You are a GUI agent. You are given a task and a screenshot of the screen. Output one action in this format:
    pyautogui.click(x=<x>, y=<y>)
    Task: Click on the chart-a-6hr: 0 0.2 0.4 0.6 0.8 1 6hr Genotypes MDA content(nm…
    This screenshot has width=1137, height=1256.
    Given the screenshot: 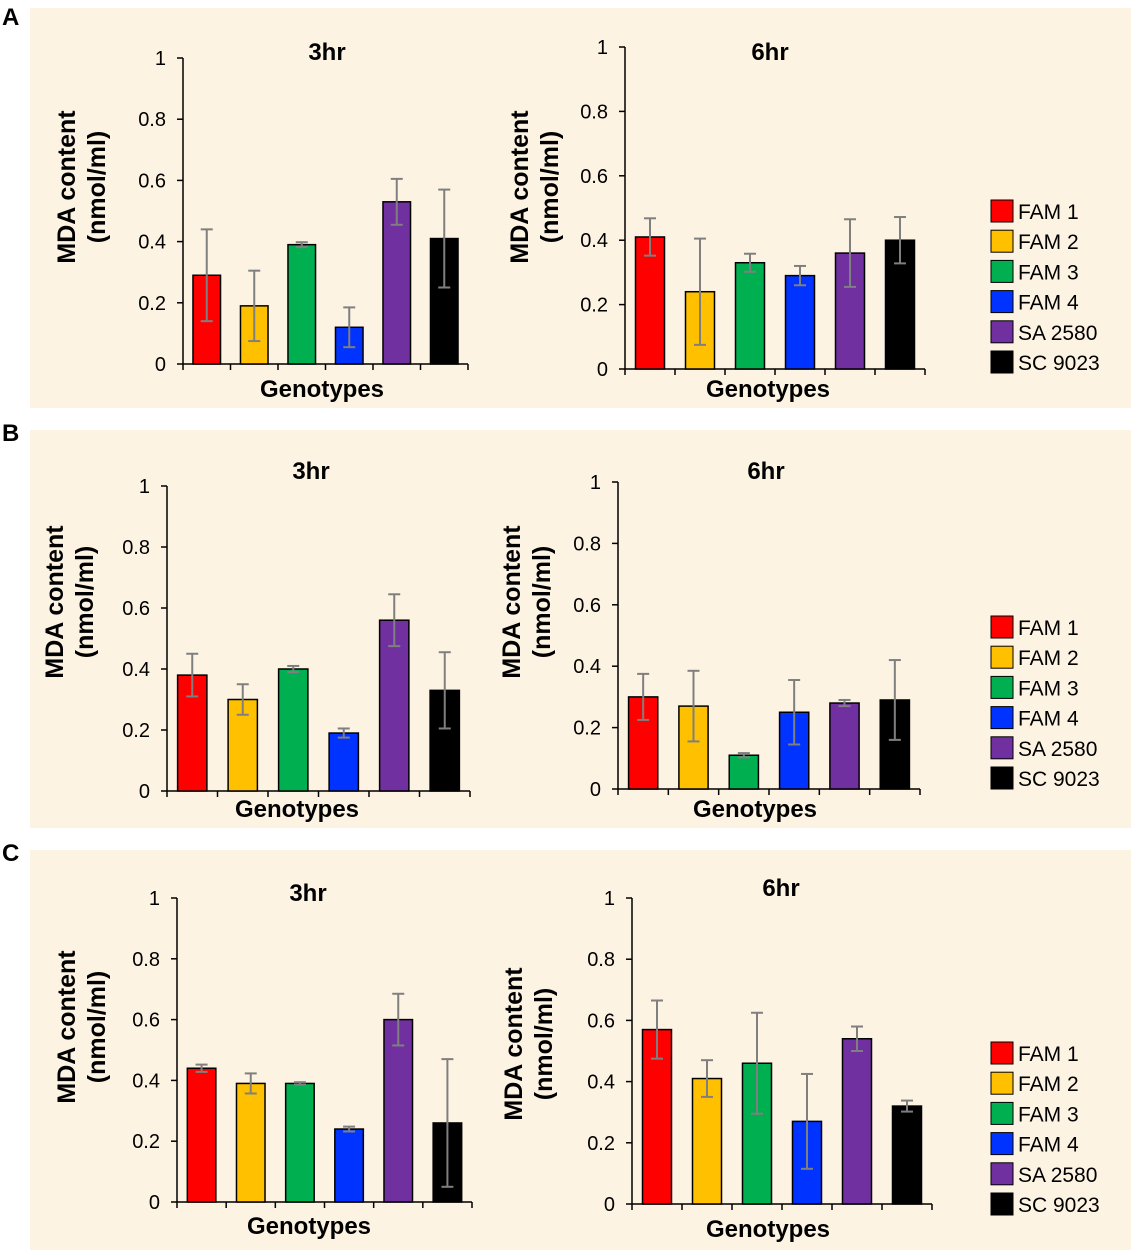 What is the action you would take?
    pyautogui.click(x=716, y=220)
    